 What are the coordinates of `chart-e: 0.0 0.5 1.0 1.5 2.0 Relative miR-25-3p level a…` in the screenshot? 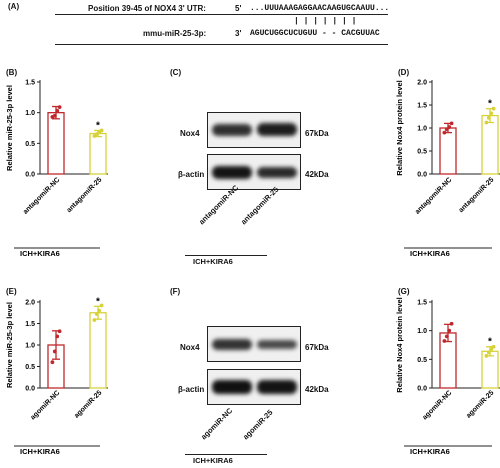 It's located at (56, 376).